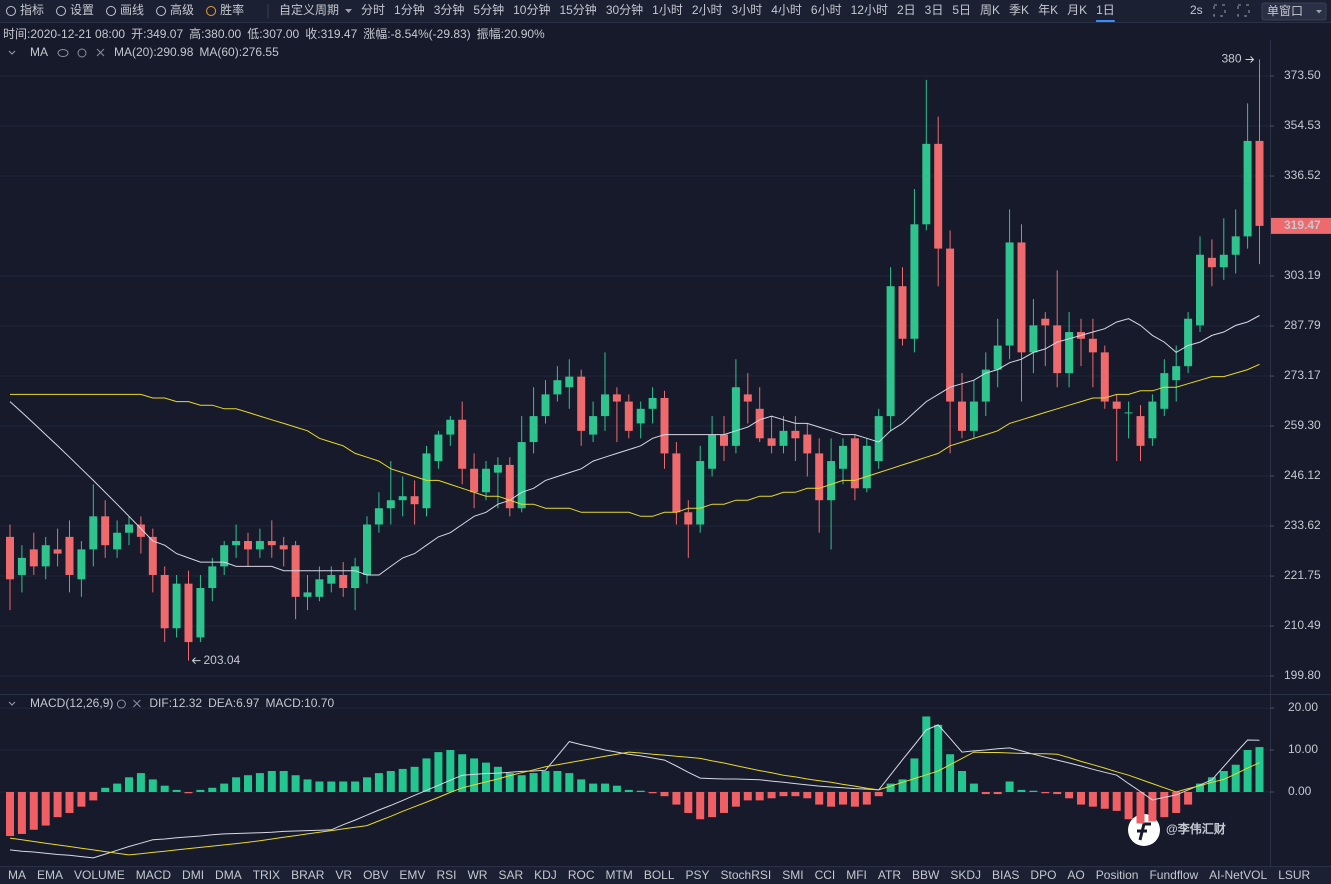 The height and width of the screenshot is (884, 1331). What do you see at coordinates (1105, 10) in the screenshot?
I see `period-button: 1日` at bounding box center [1105, 10].